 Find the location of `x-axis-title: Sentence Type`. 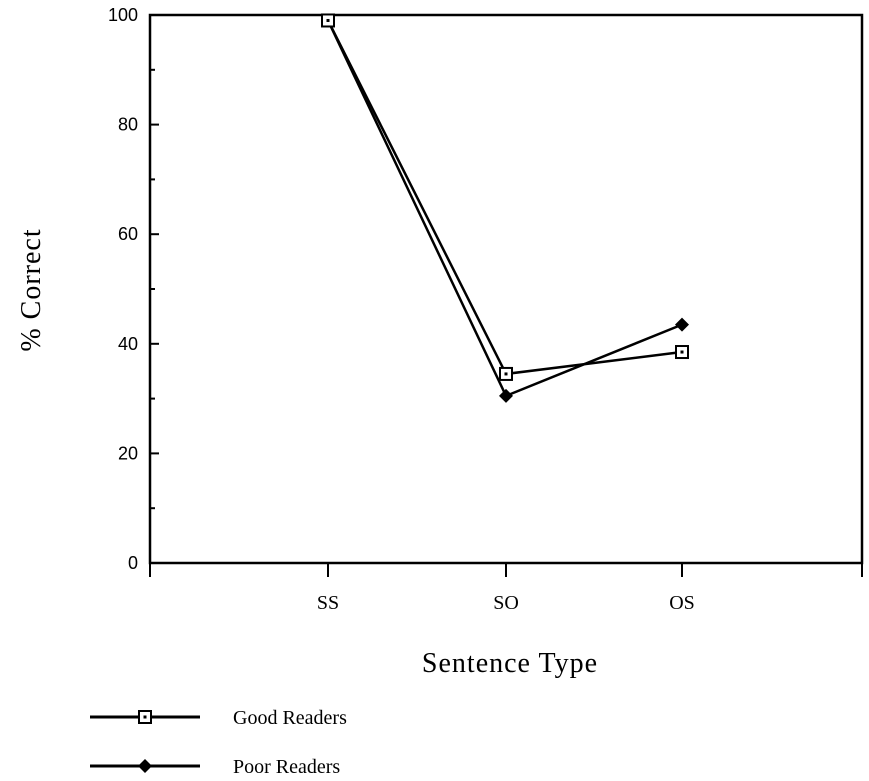

x-axis-title: Sentence Type is located at coordinates (510, 663).